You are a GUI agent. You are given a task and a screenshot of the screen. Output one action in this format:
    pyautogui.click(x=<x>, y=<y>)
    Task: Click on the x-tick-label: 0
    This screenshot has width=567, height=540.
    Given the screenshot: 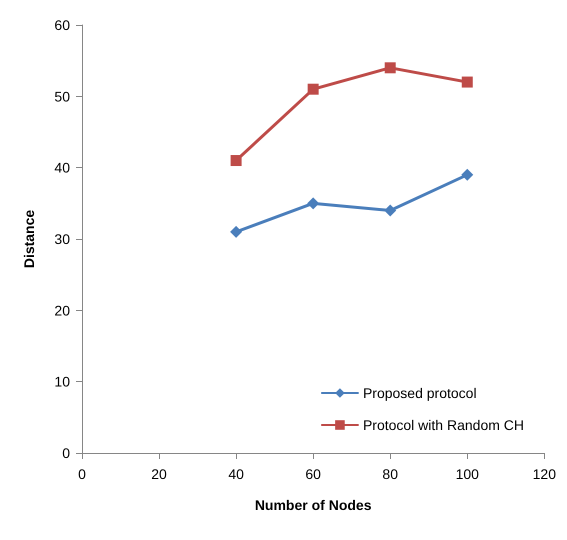 What is the action you would take?
    pyautogui.click(x=82, y=474)
    